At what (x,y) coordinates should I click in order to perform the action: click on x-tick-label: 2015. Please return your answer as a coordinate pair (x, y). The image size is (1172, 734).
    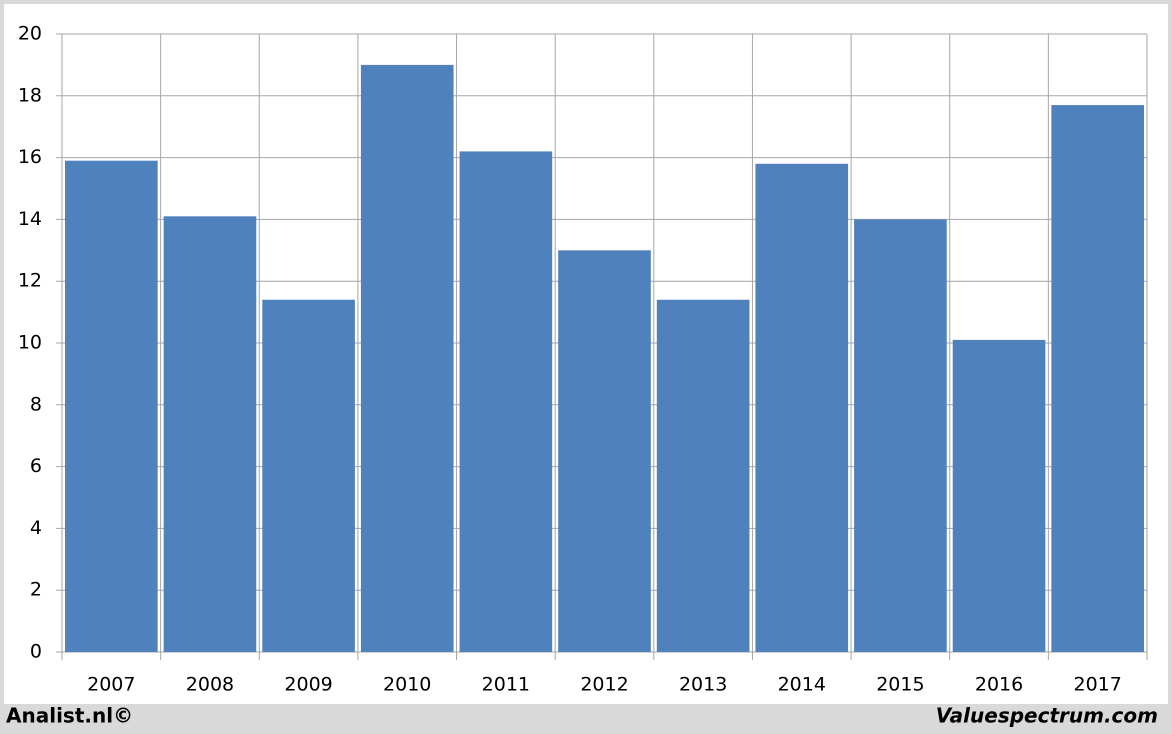
    Looking at the image, I should click on (900, 685).